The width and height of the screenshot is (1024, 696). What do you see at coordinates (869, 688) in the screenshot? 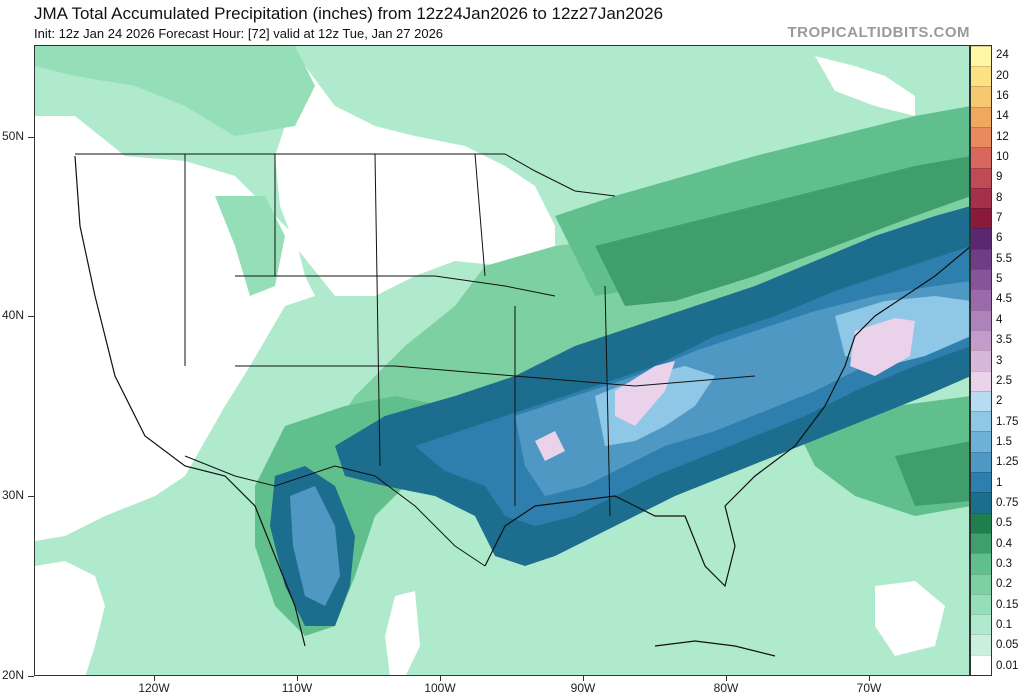
I see `lon-label-70w: 70W` at bounding box center [869, 688].